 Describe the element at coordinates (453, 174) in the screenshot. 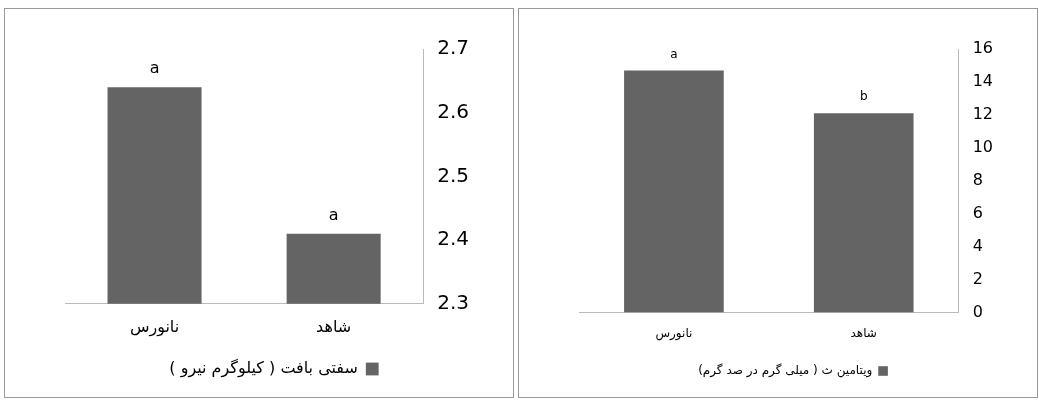

I see `y-tick-label: 2.5` at that location.